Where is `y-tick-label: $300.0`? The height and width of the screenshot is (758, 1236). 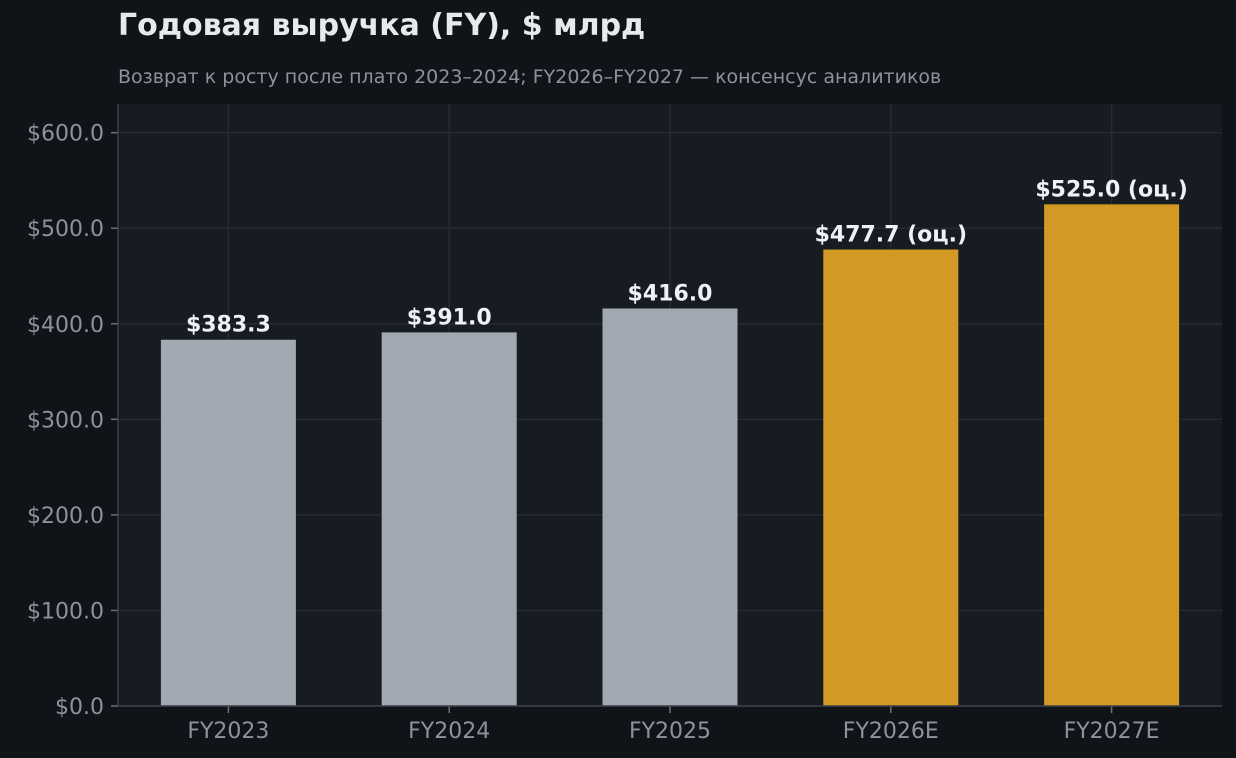
y-tick-label: $300.0 is located at coordinates (65, 420).